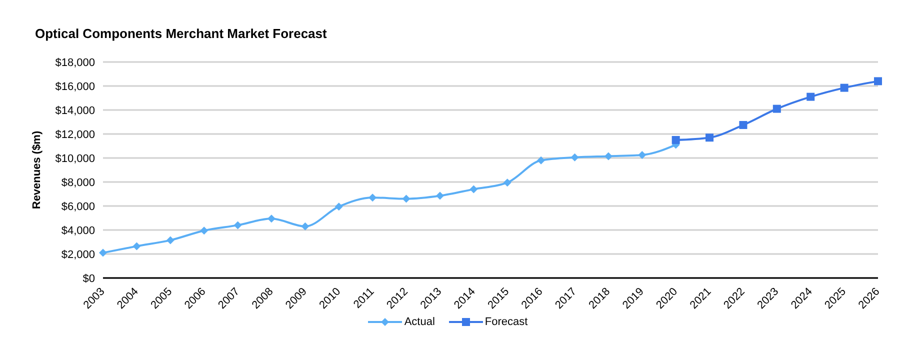  Describe the element at coordinates (181, 34) in the screenshot. I see `chart-title: Optical Components Merchant Market Forecast` at that location.